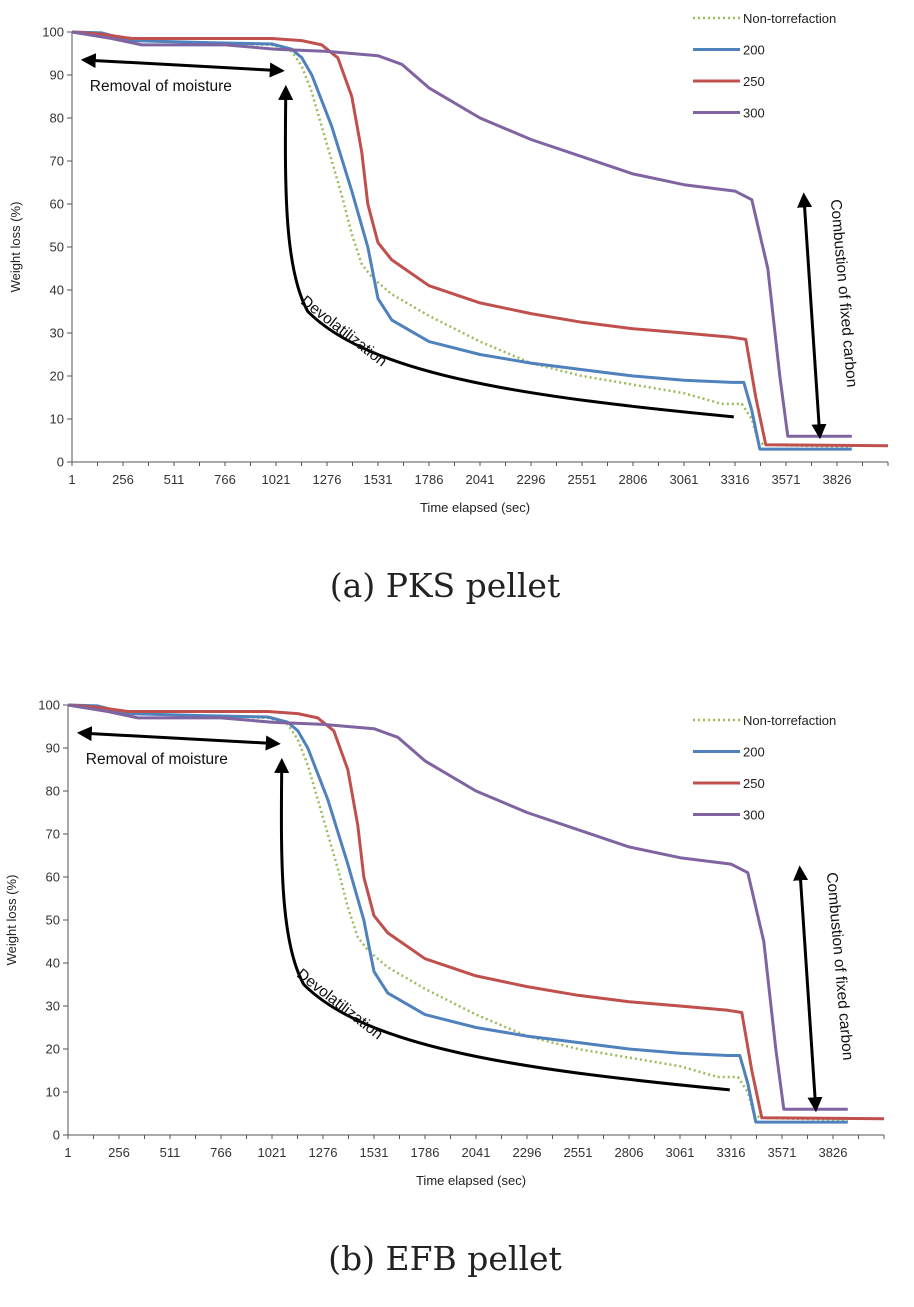 The height and width of the screenshot is (1307, 914). I want to click on figure-caption: (b) EFB pellet, so click(445, 1258).